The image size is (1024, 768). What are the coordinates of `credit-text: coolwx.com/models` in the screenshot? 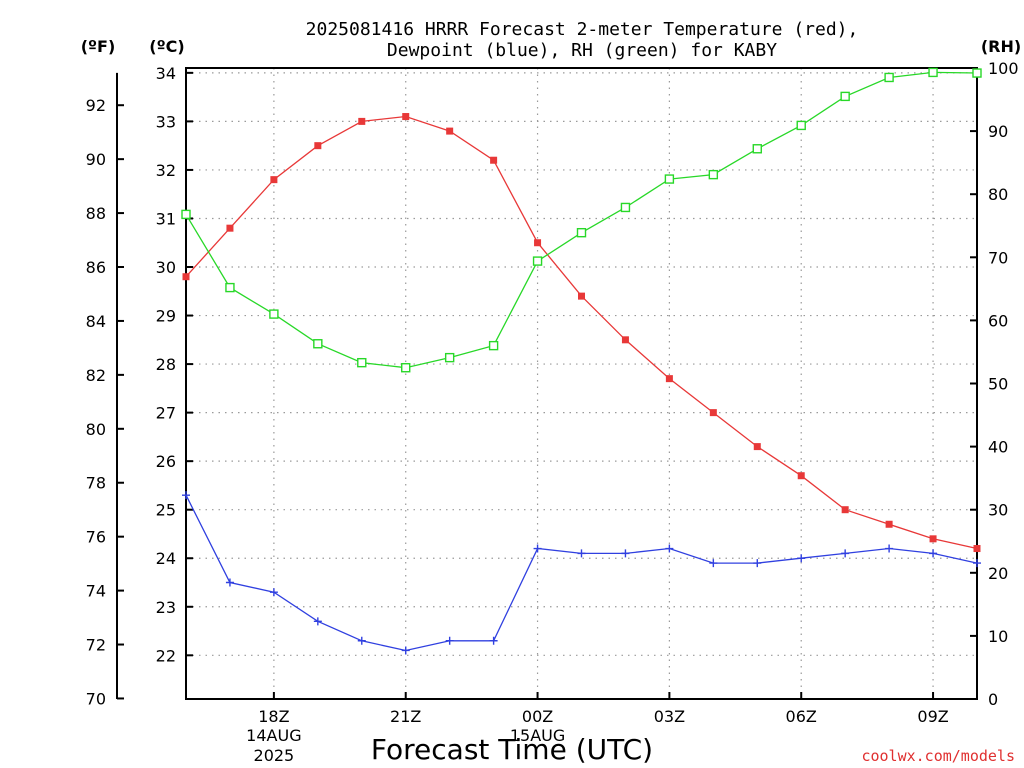 It's located at (938, 756).